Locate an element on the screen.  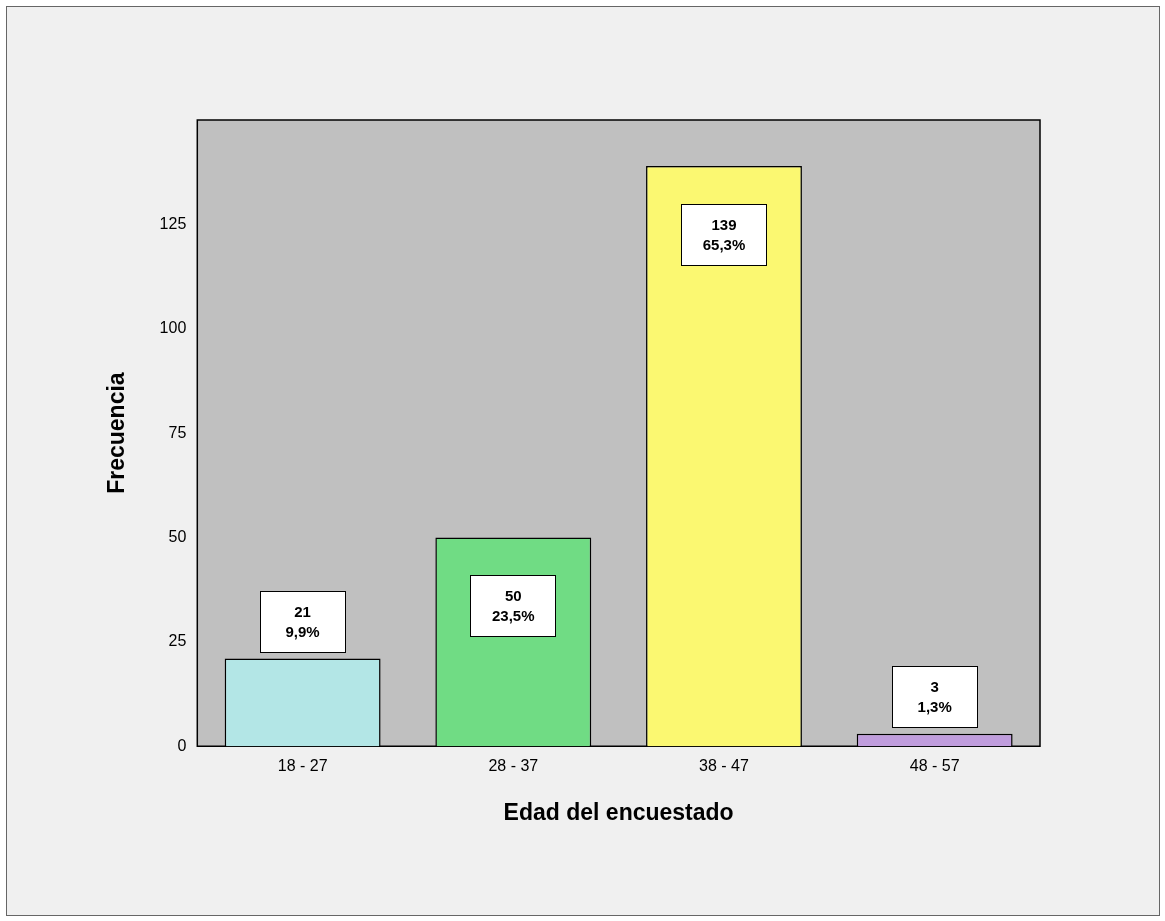
data-label: 21 9,9% is located at coordinates (302, 621).